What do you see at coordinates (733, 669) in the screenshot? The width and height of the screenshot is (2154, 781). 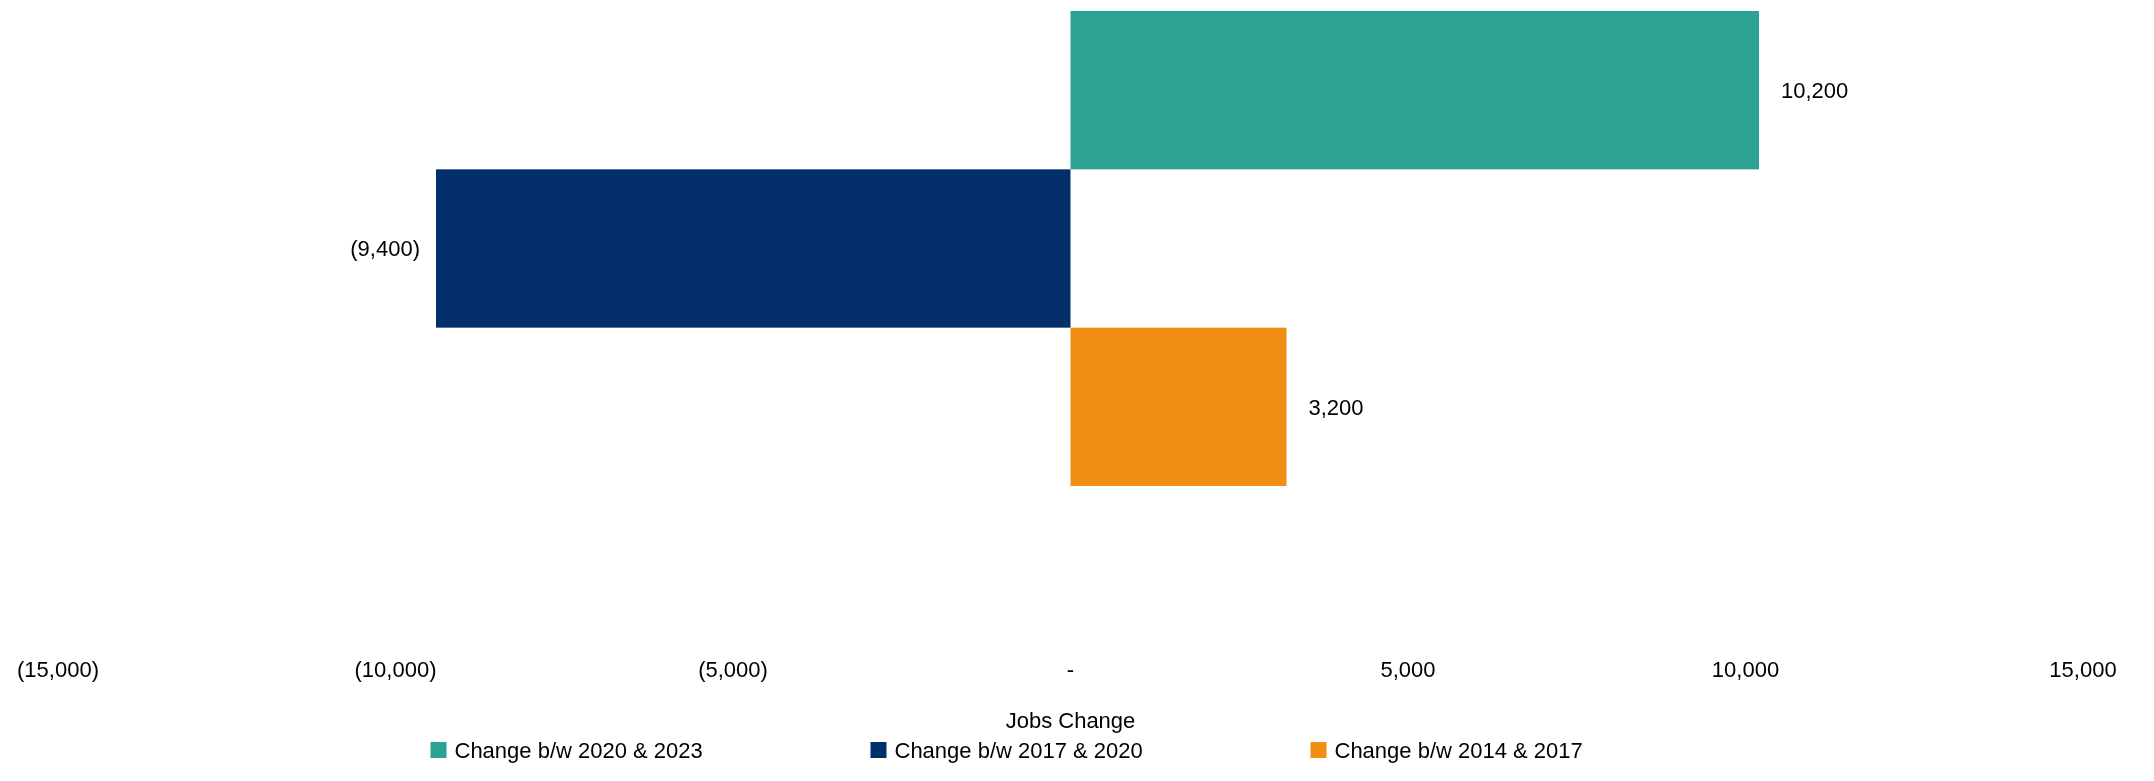 I see `x-tick-label: (5,000)` at bounding box center [733, 669].